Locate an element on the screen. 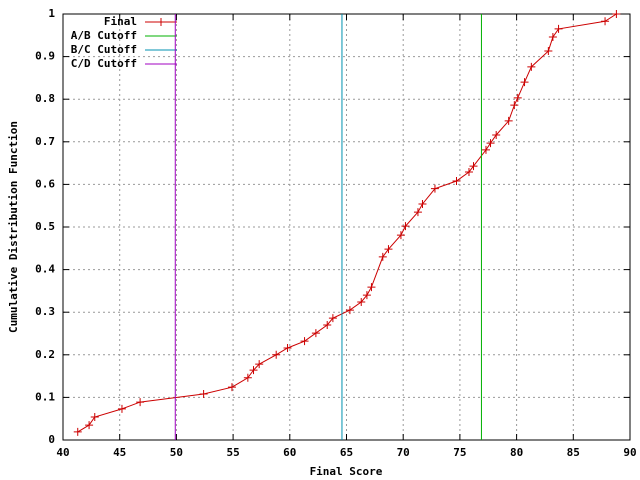 The width and height of the screenshot is (640, 480). y-tick-label: 0.4 is located at coordinates (45, 269).